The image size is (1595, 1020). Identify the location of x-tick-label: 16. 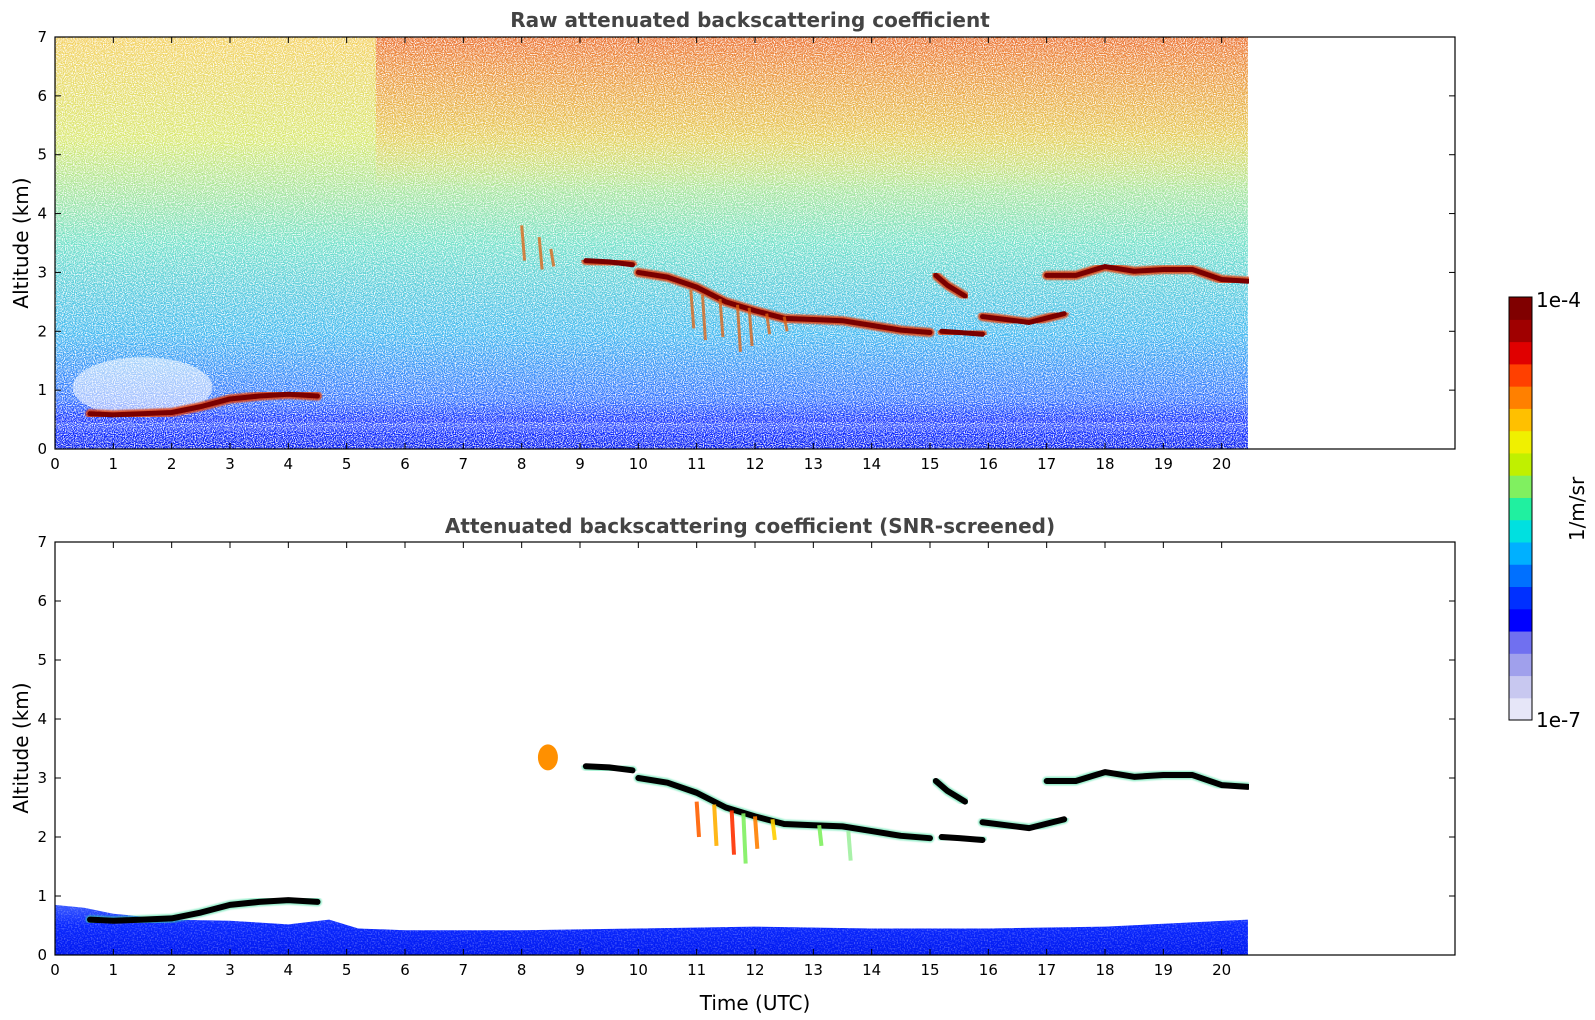
(988, 464).